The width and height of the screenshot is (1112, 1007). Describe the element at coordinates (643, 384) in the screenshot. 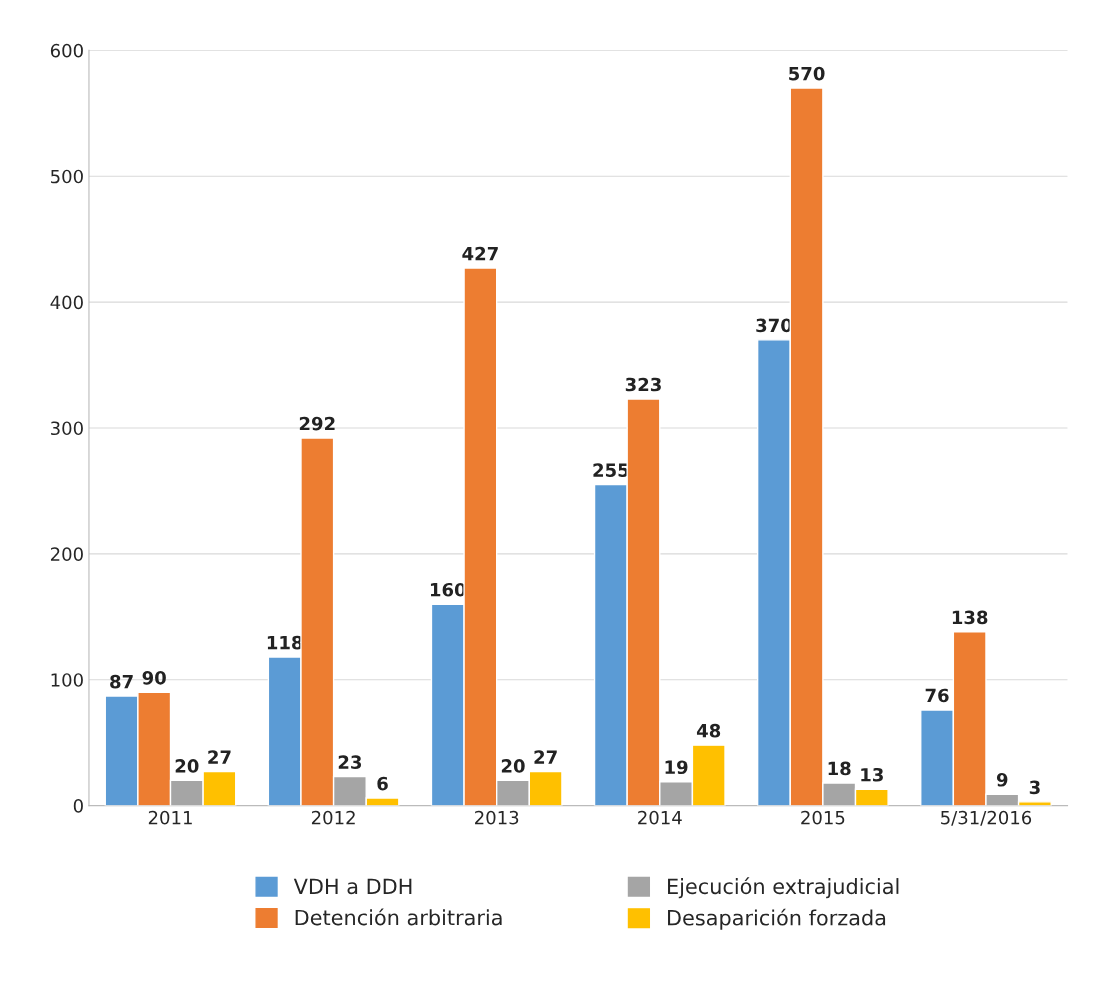

I see `data-label: 323` at that location.